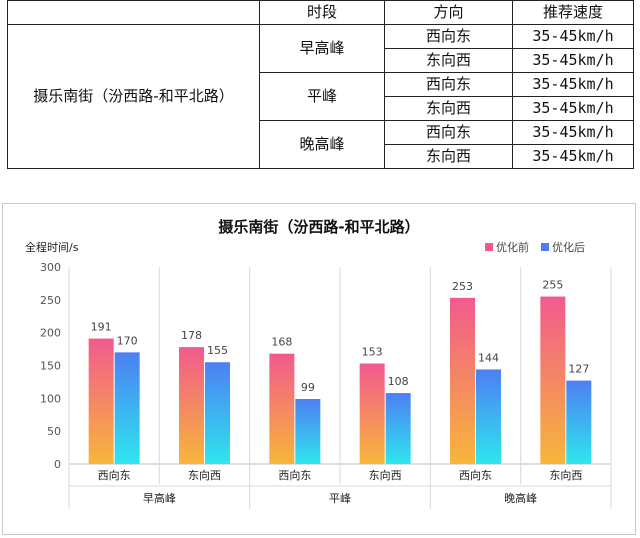  What do you see at coordinates (488, 357) in the screenshot?
I see `data-label: 144` at bounding box center [488, 357].